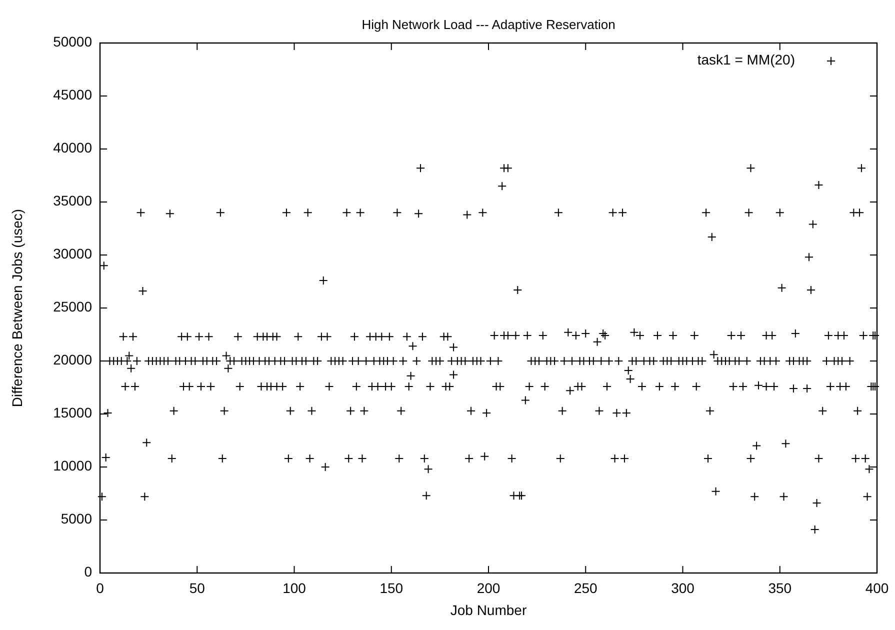 The height and width of the screenshot is (630, 895). Describe the element at coordinates (72, 42) in the screenshot. I see `y-tick-label: 50000` at that location.